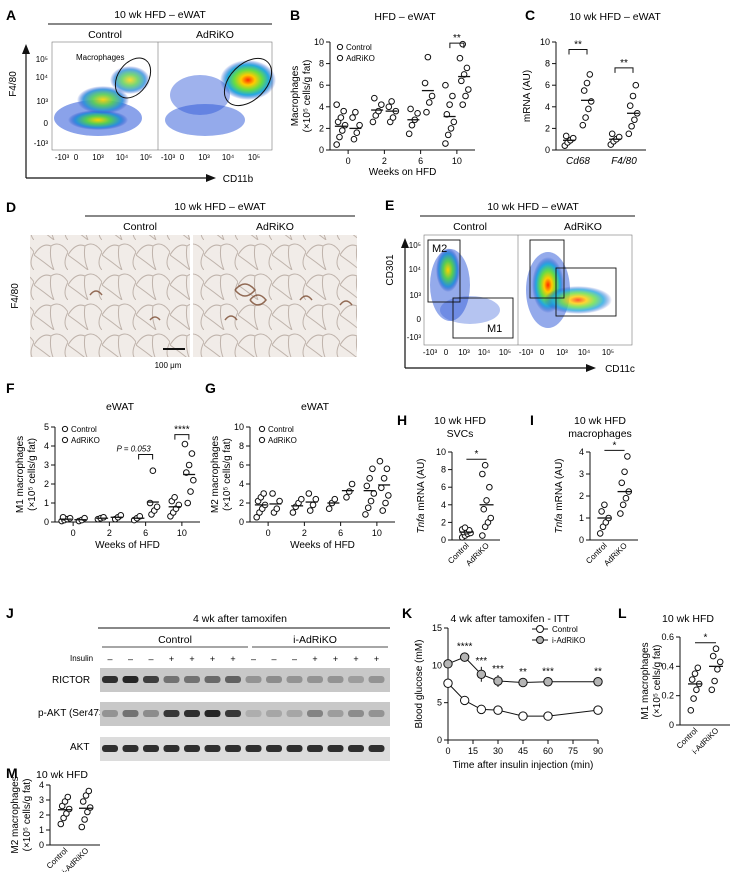 The width and height of the screenshot is (745, 872). Describe the element at coordinates (415, 269) in the screenshot. I see `y-tick-label: 10⁴` at that location.